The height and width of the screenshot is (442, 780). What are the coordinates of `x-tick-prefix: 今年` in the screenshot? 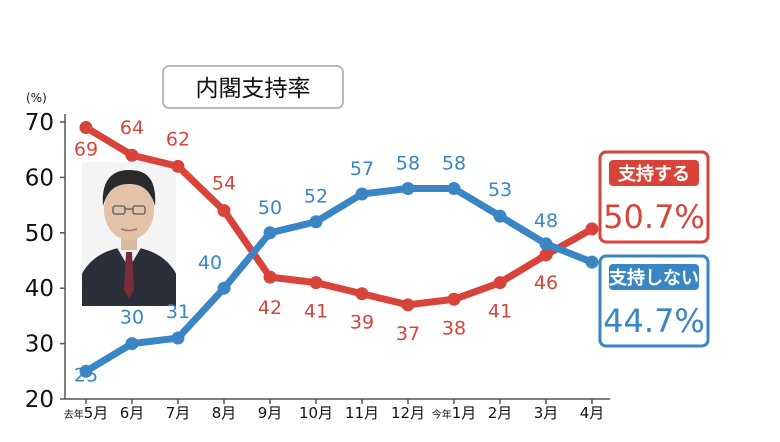 It's located at (442, 414).